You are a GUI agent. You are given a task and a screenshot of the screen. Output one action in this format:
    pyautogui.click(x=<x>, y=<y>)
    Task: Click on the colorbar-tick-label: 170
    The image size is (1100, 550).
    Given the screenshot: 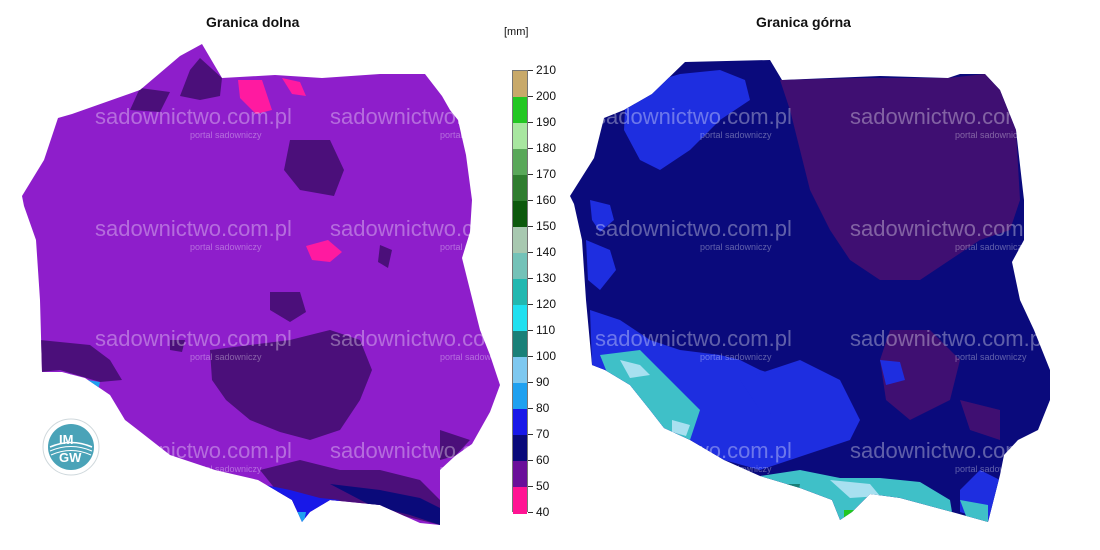 What is the action you would take?
    pyautogui.click(x=546, y=174)
    